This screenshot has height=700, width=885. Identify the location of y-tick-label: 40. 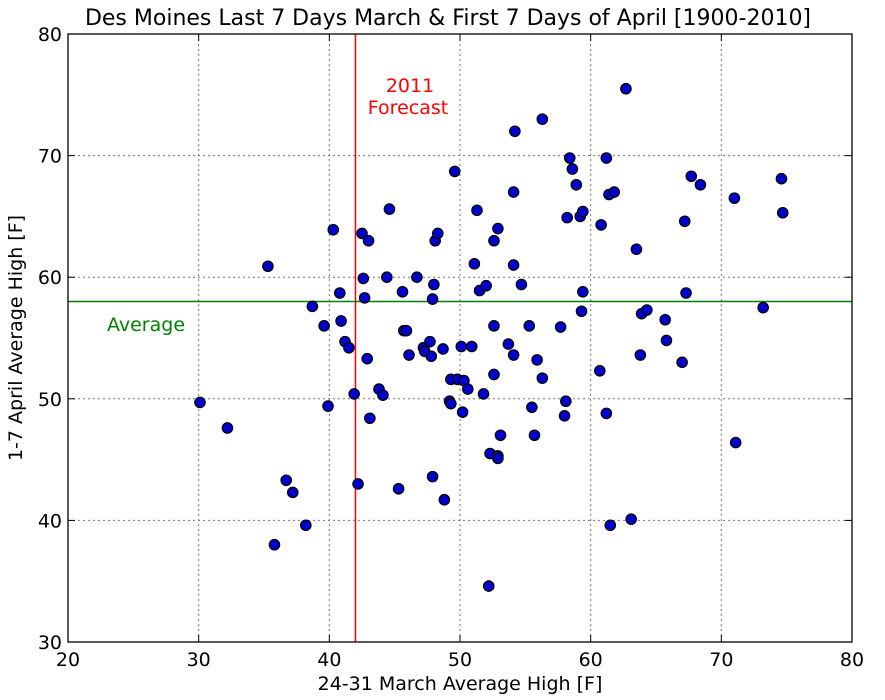
(50, 521).